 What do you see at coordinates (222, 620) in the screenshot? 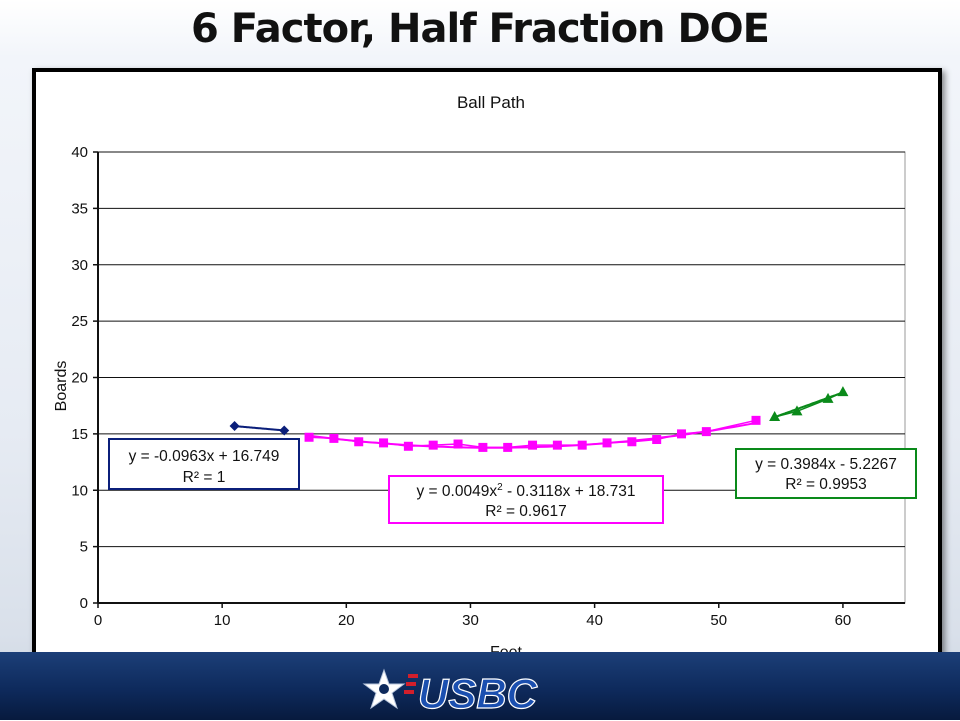
I see `x-tick-label-10: 10` at bounding box center [222, 620].